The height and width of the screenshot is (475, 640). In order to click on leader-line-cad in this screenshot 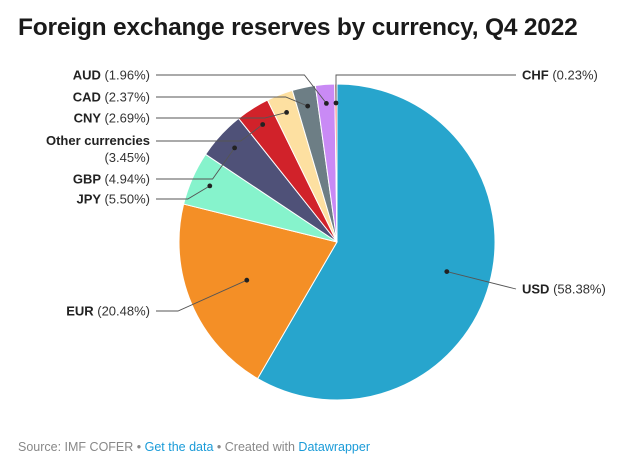, I will do `click(232, 101)`.